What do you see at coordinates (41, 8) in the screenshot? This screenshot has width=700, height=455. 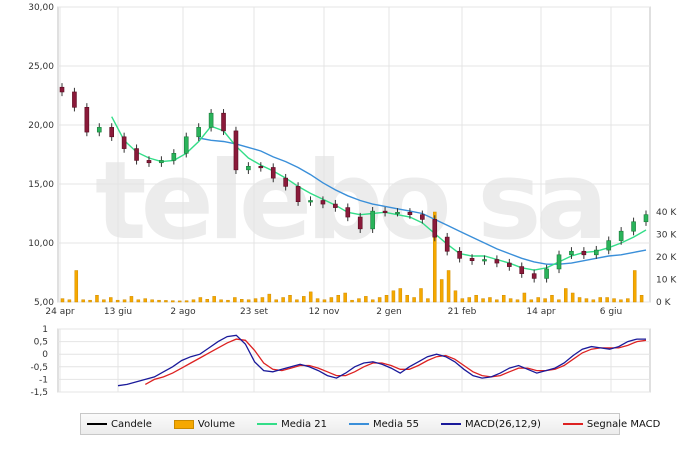 I see `price-tick-label: 30,00` at bounding box center [41, 8].